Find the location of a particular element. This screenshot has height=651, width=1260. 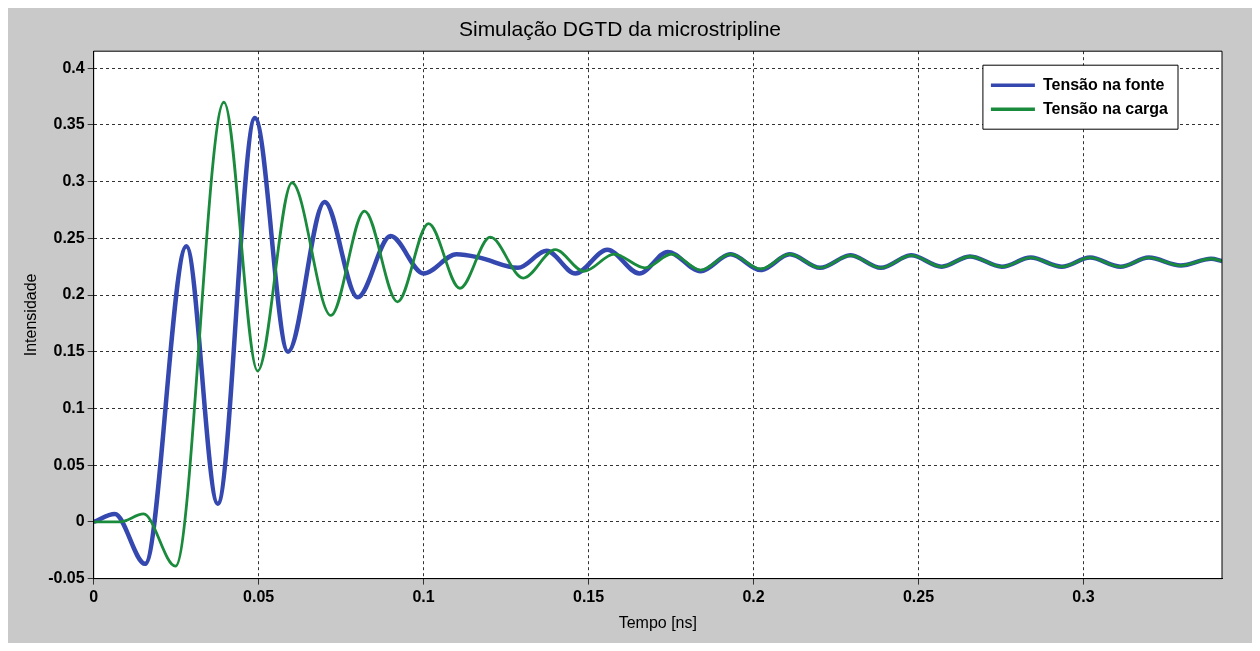

y-tick-label: 0.1 is located at coordinates (73, 407).